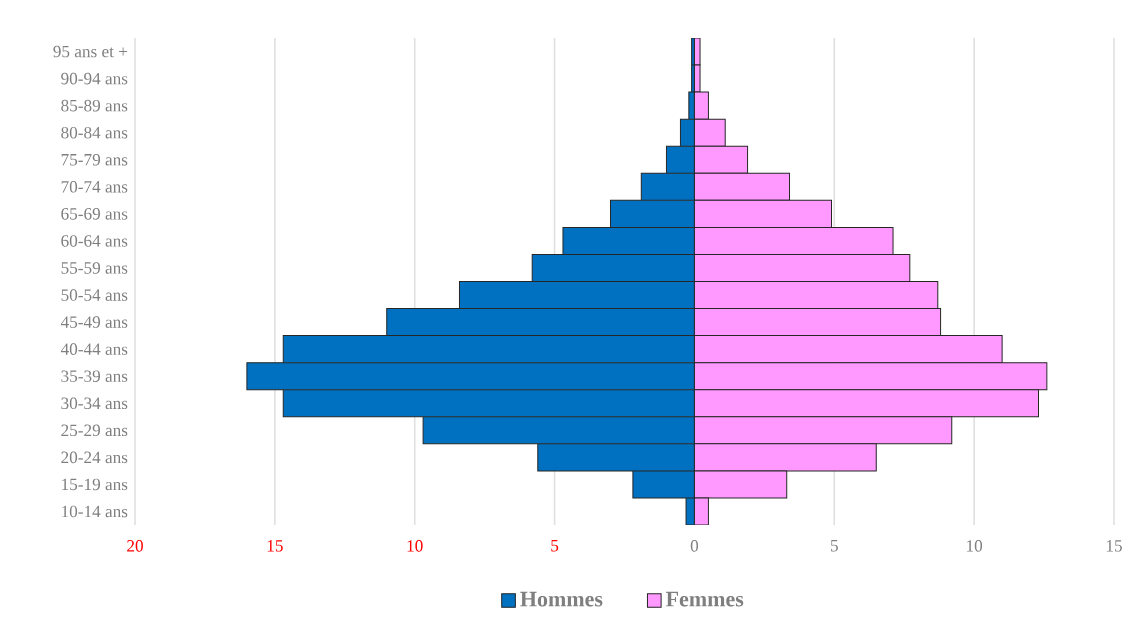  What do you see at coordinates (94, 78) in the screenshot?
I see `y-tick-label: 90-94 ans` at bounding box center [94, 78].